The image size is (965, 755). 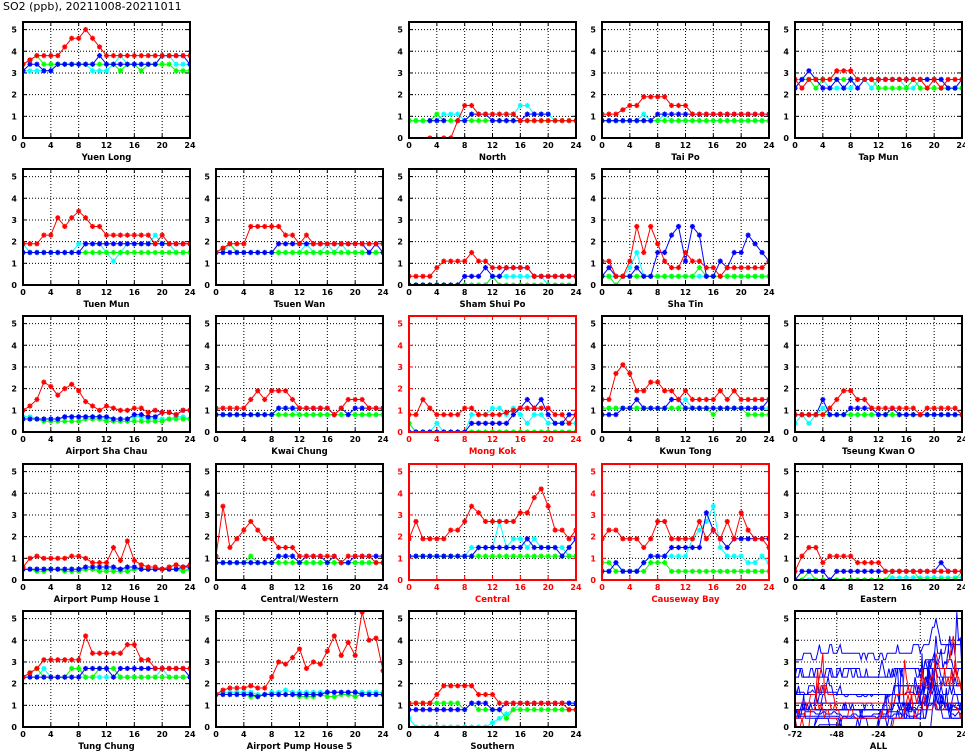 I want to click on x-tick-label: 20, so click(x=549, y=587).